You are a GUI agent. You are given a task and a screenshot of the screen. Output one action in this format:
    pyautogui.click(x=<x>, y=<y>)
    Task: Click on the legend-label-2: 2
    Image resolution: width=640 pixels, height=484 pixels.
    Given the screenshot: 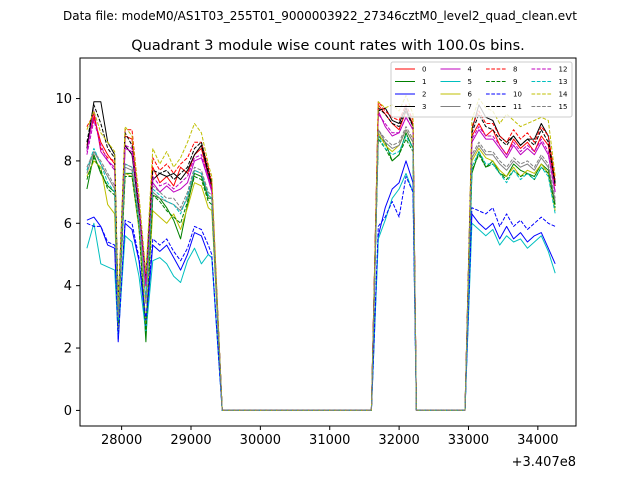 What is the action you would take?
    pyautogui.click(x=424, y=95)
    